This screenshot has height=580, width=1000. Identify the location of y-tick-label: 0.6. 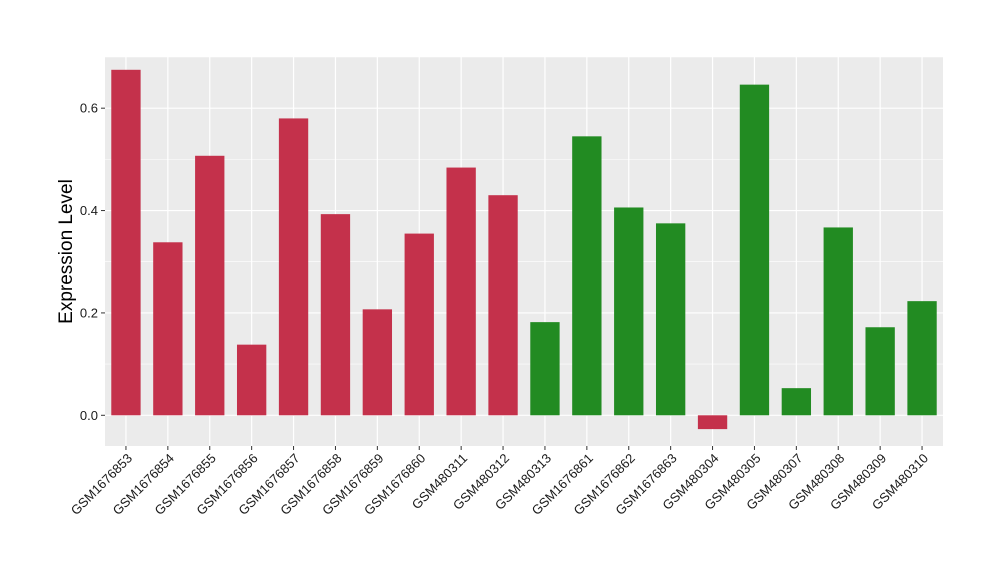
(89, 108).